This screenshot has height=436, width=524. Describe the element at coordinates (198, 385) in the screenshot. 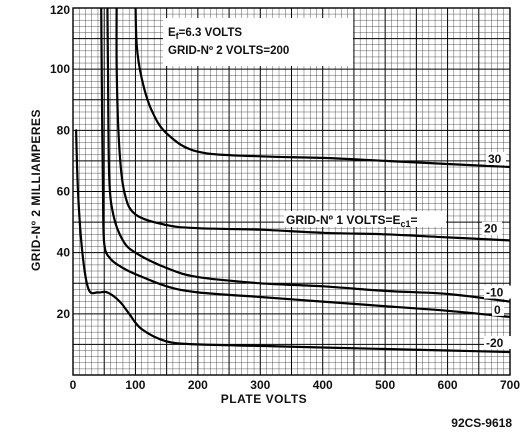

I see `x-tick-label: 200` at that location.